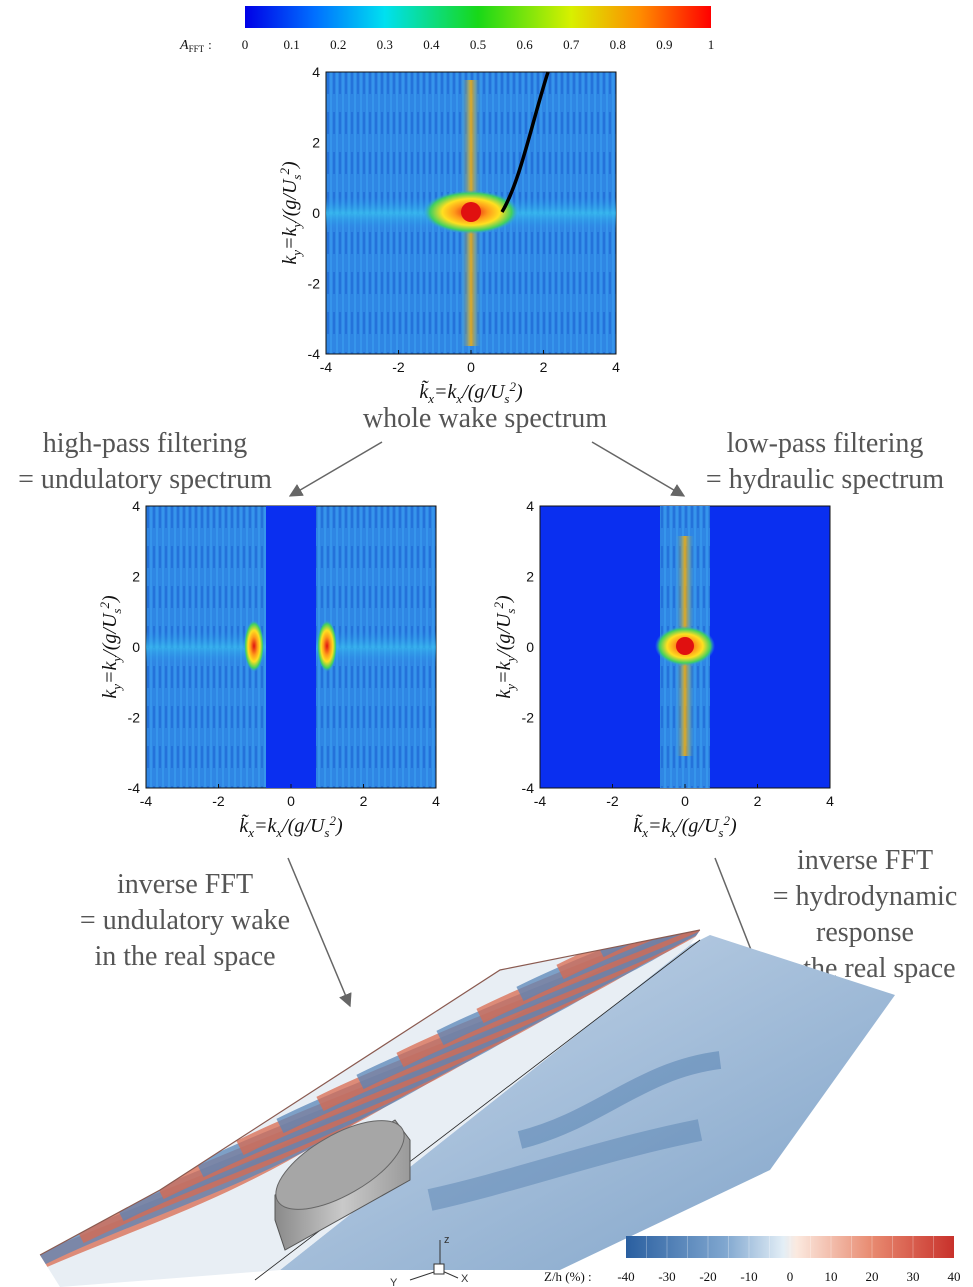  I want to click on colorbar-bottom-tick: 40, so click(954, 1276).